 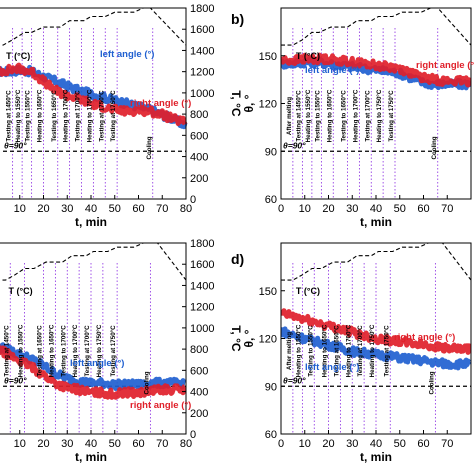 What do you see at coordinates (268, 292) in the screenshot?
I see `y-left-tick-label: 150` at bounding box center [268, 292].